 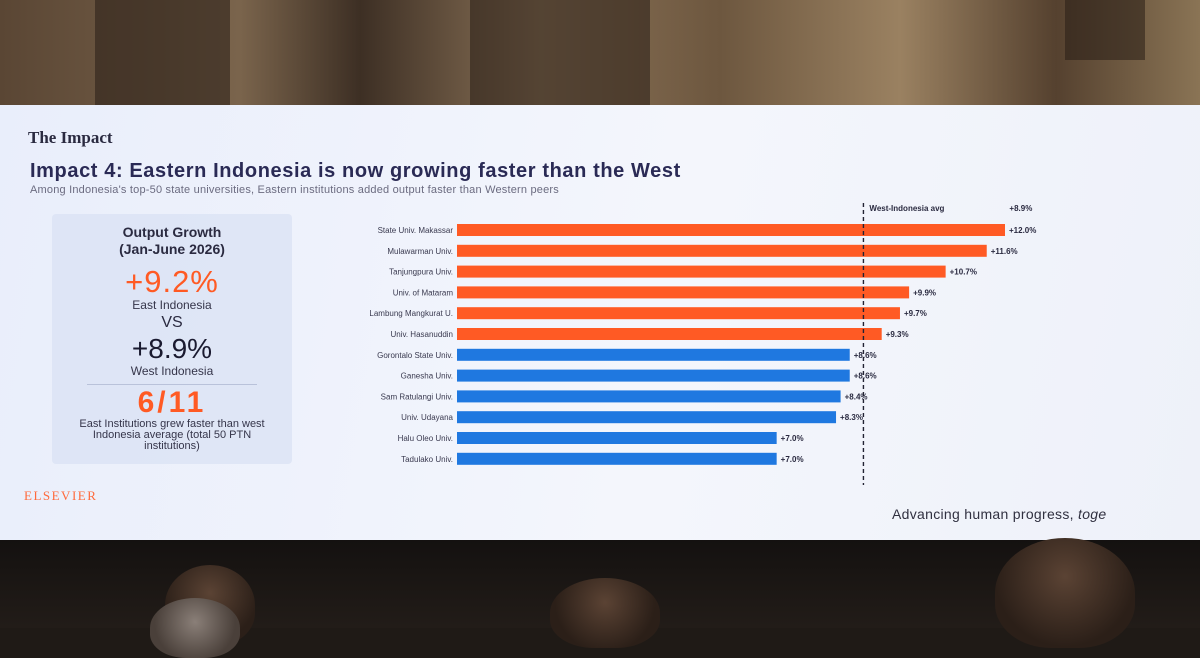 I want to click on category-label: Univ. Udayana, so click(x=427, y=417).